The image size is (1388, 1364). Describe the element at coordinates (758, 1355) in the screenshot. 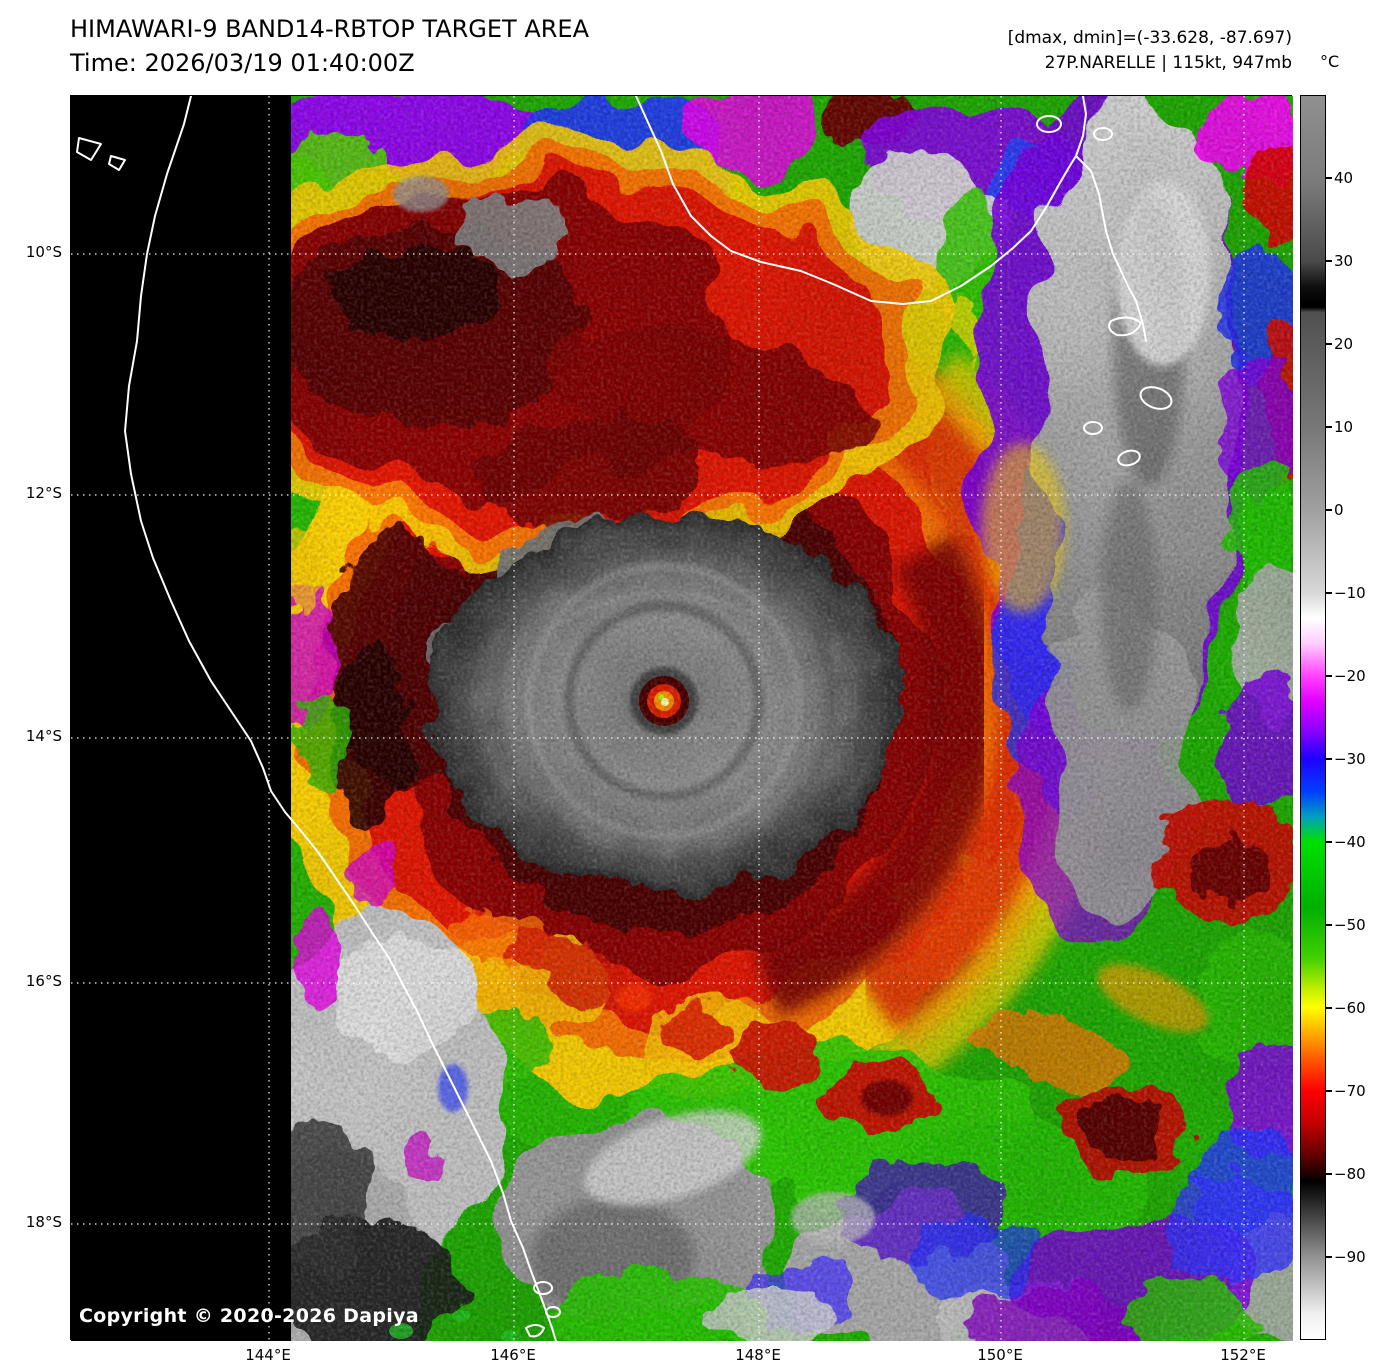

I see `lon-label: 148°E` at that location.